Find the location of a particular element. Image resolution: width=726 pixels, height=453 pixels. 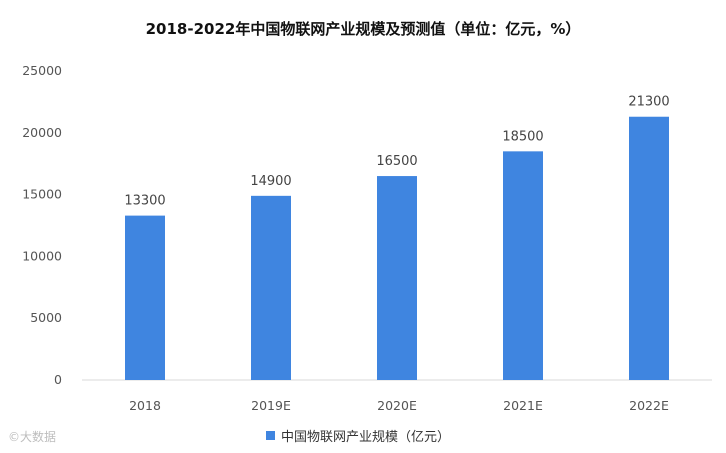

data-label: 14900 is located at coordinates (270, 181).